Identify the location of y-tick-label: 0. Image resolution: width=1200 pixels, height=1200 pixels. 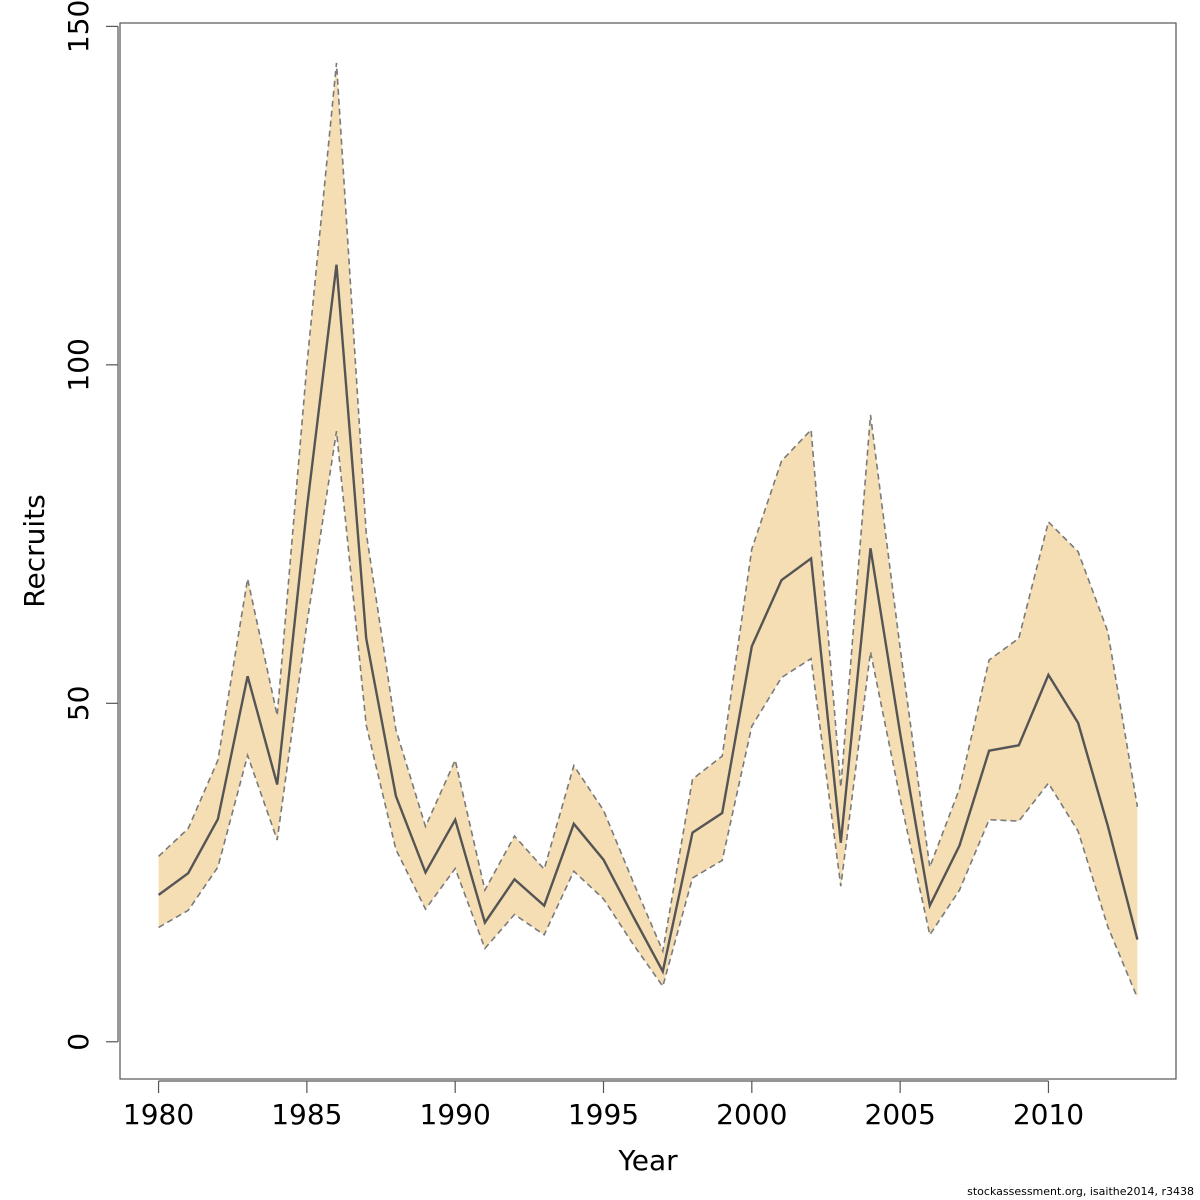
(78, 1042).